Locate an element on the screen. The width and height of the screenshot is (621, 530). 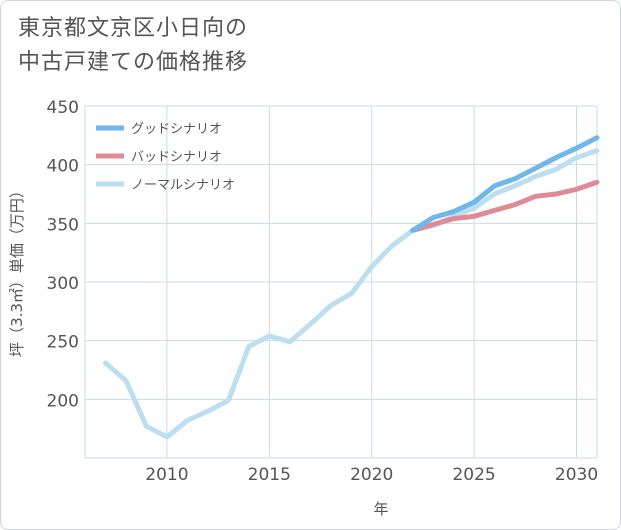
title-line-2: 中古戸建ての価格推移 is located at coordinates (133, 62).